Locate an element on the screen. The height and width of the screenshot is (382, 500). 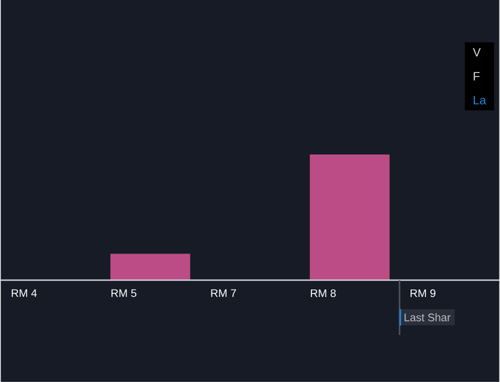
text: La is located at coordinates (480, 100).